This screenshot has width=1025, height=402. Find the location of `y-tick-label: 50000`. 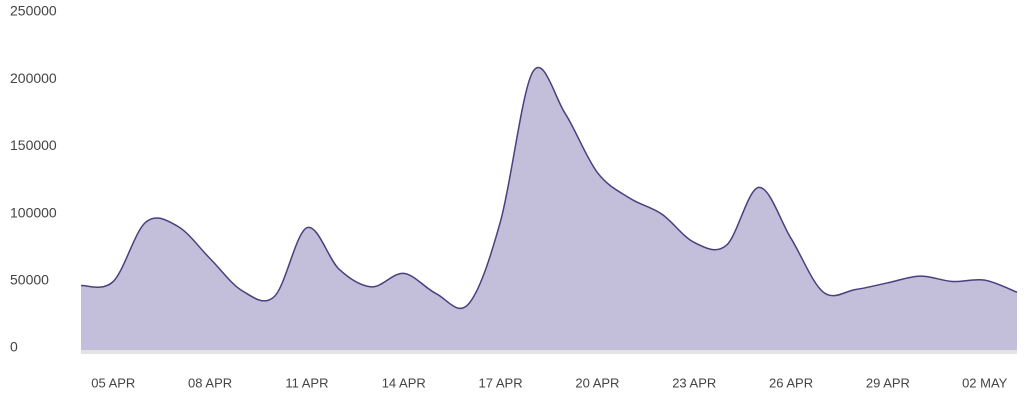

y-tick-label: 50000 is located at coordinates (29, 280).